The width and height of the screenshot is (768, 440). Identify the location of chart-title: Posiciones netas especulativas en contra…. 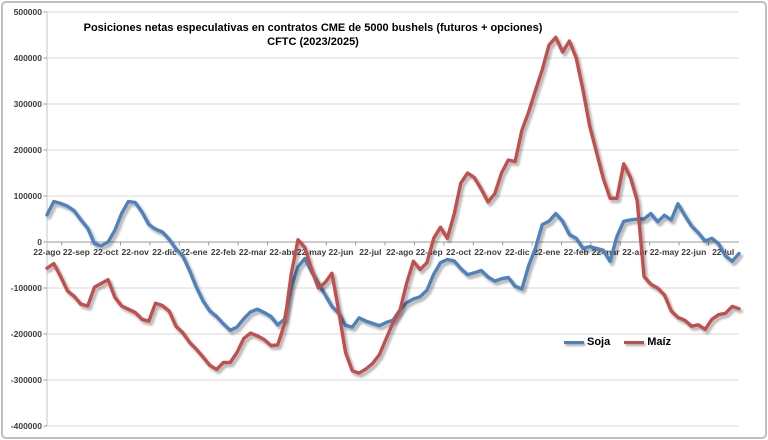
(313, 28).